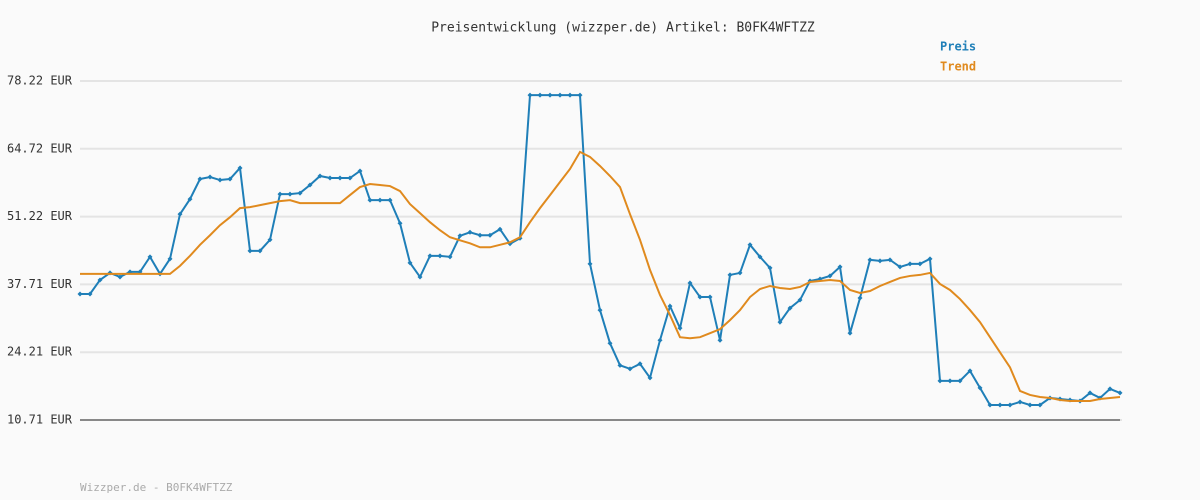 This screenshot has width=1200, height=500. What do you see at coordinates (40, 352) in the screenshot?
I see `y-tick-label: 24.21 EUR` at bounding box center [40, 352].